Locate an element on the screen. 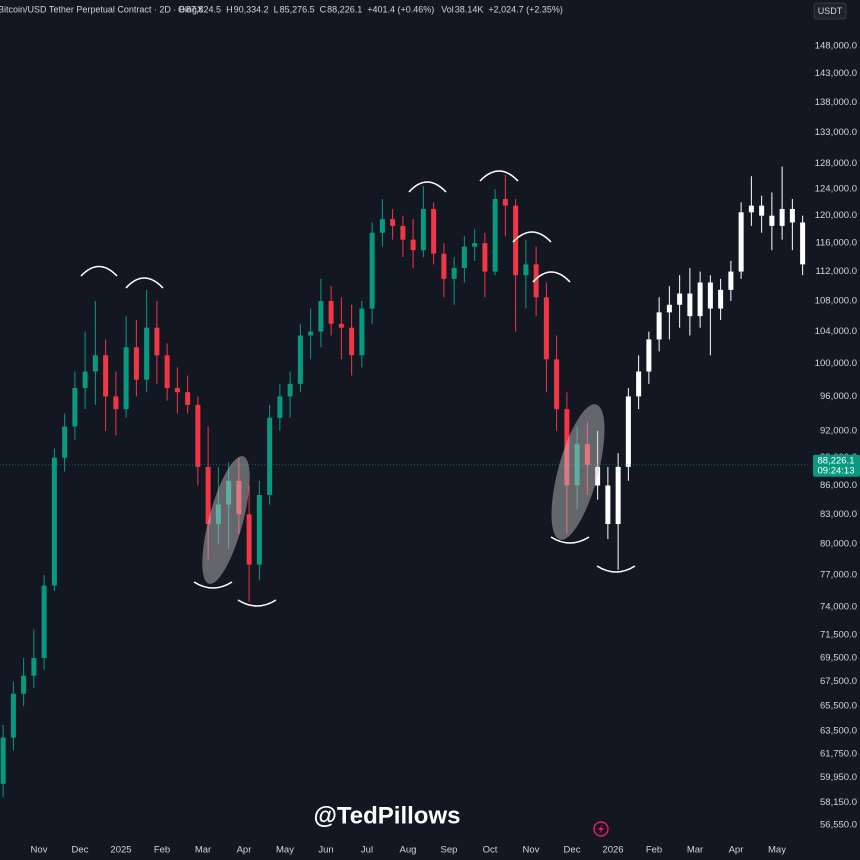 This screenshot has width=860, height=860. y-tick-label: 148,000.0 is located at coordinates (836, 45).